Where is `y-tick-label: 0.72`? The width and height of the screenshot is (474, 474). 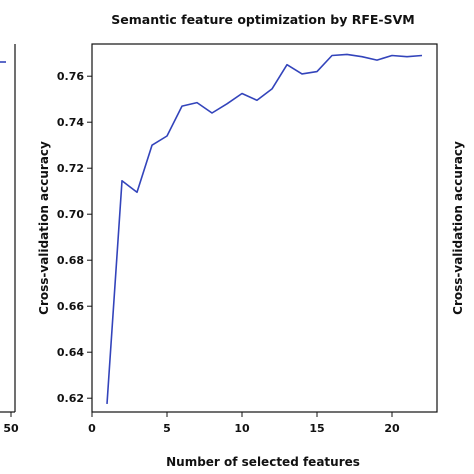 y-tick-label: 0.72 is located at coordinates (70, 168).